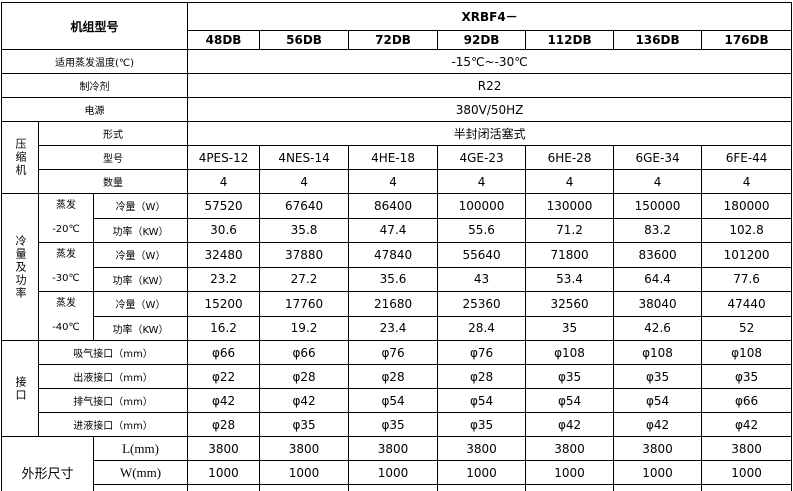  Describe the element at coordinates (658, 352) in the screenshot. I see `value-cell: φ108` at that location.